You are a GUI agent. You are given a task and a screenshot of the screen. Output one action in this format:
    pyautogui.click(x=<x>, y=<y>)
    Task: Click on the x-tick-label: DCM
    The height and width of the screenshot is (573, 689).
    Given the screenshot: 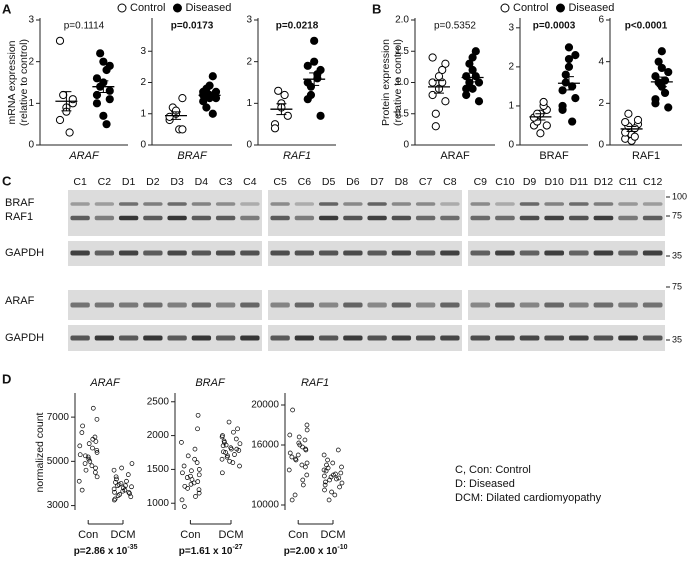 What is the action you would take?
    pyautogui.click(x=122, y=535)
    